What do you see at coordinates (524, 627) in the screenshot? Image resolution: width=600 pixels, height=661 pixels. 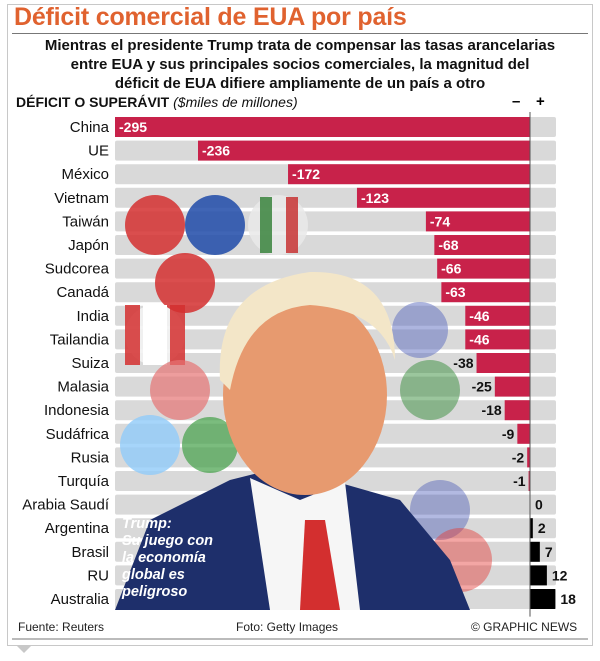 I see `copyright: © GRAPHIC NEWS` at bounding box center [524, 627].